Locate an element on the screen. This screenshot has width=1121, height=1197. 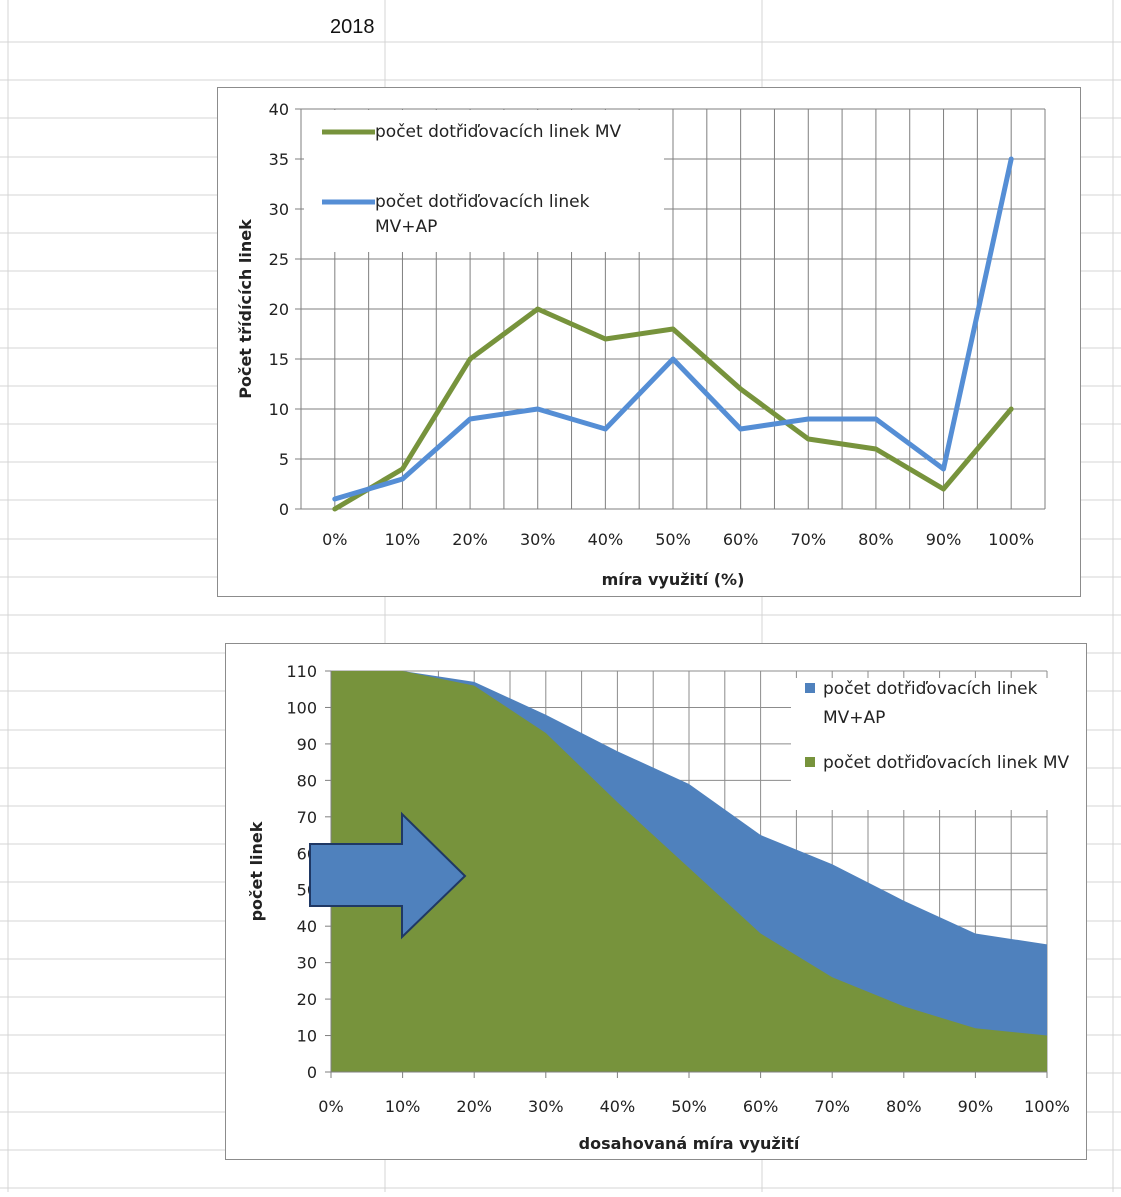
y-tick-label: 35 is located at coordinates (279, 159).